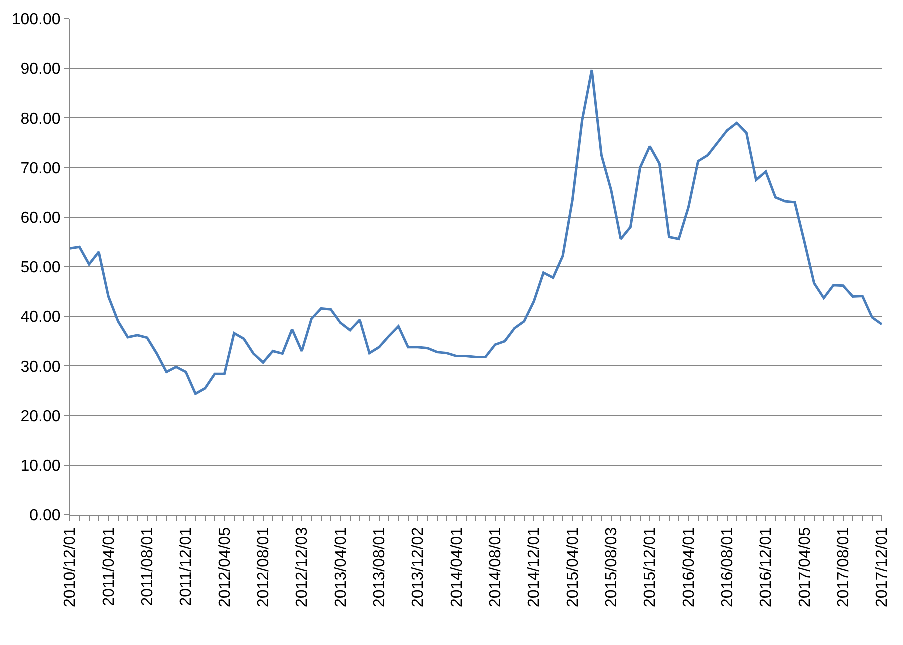  Describe the element at coordinates (380, 567) in the screenshot. I see `x-tick-label: 2013/08/01` at that location.